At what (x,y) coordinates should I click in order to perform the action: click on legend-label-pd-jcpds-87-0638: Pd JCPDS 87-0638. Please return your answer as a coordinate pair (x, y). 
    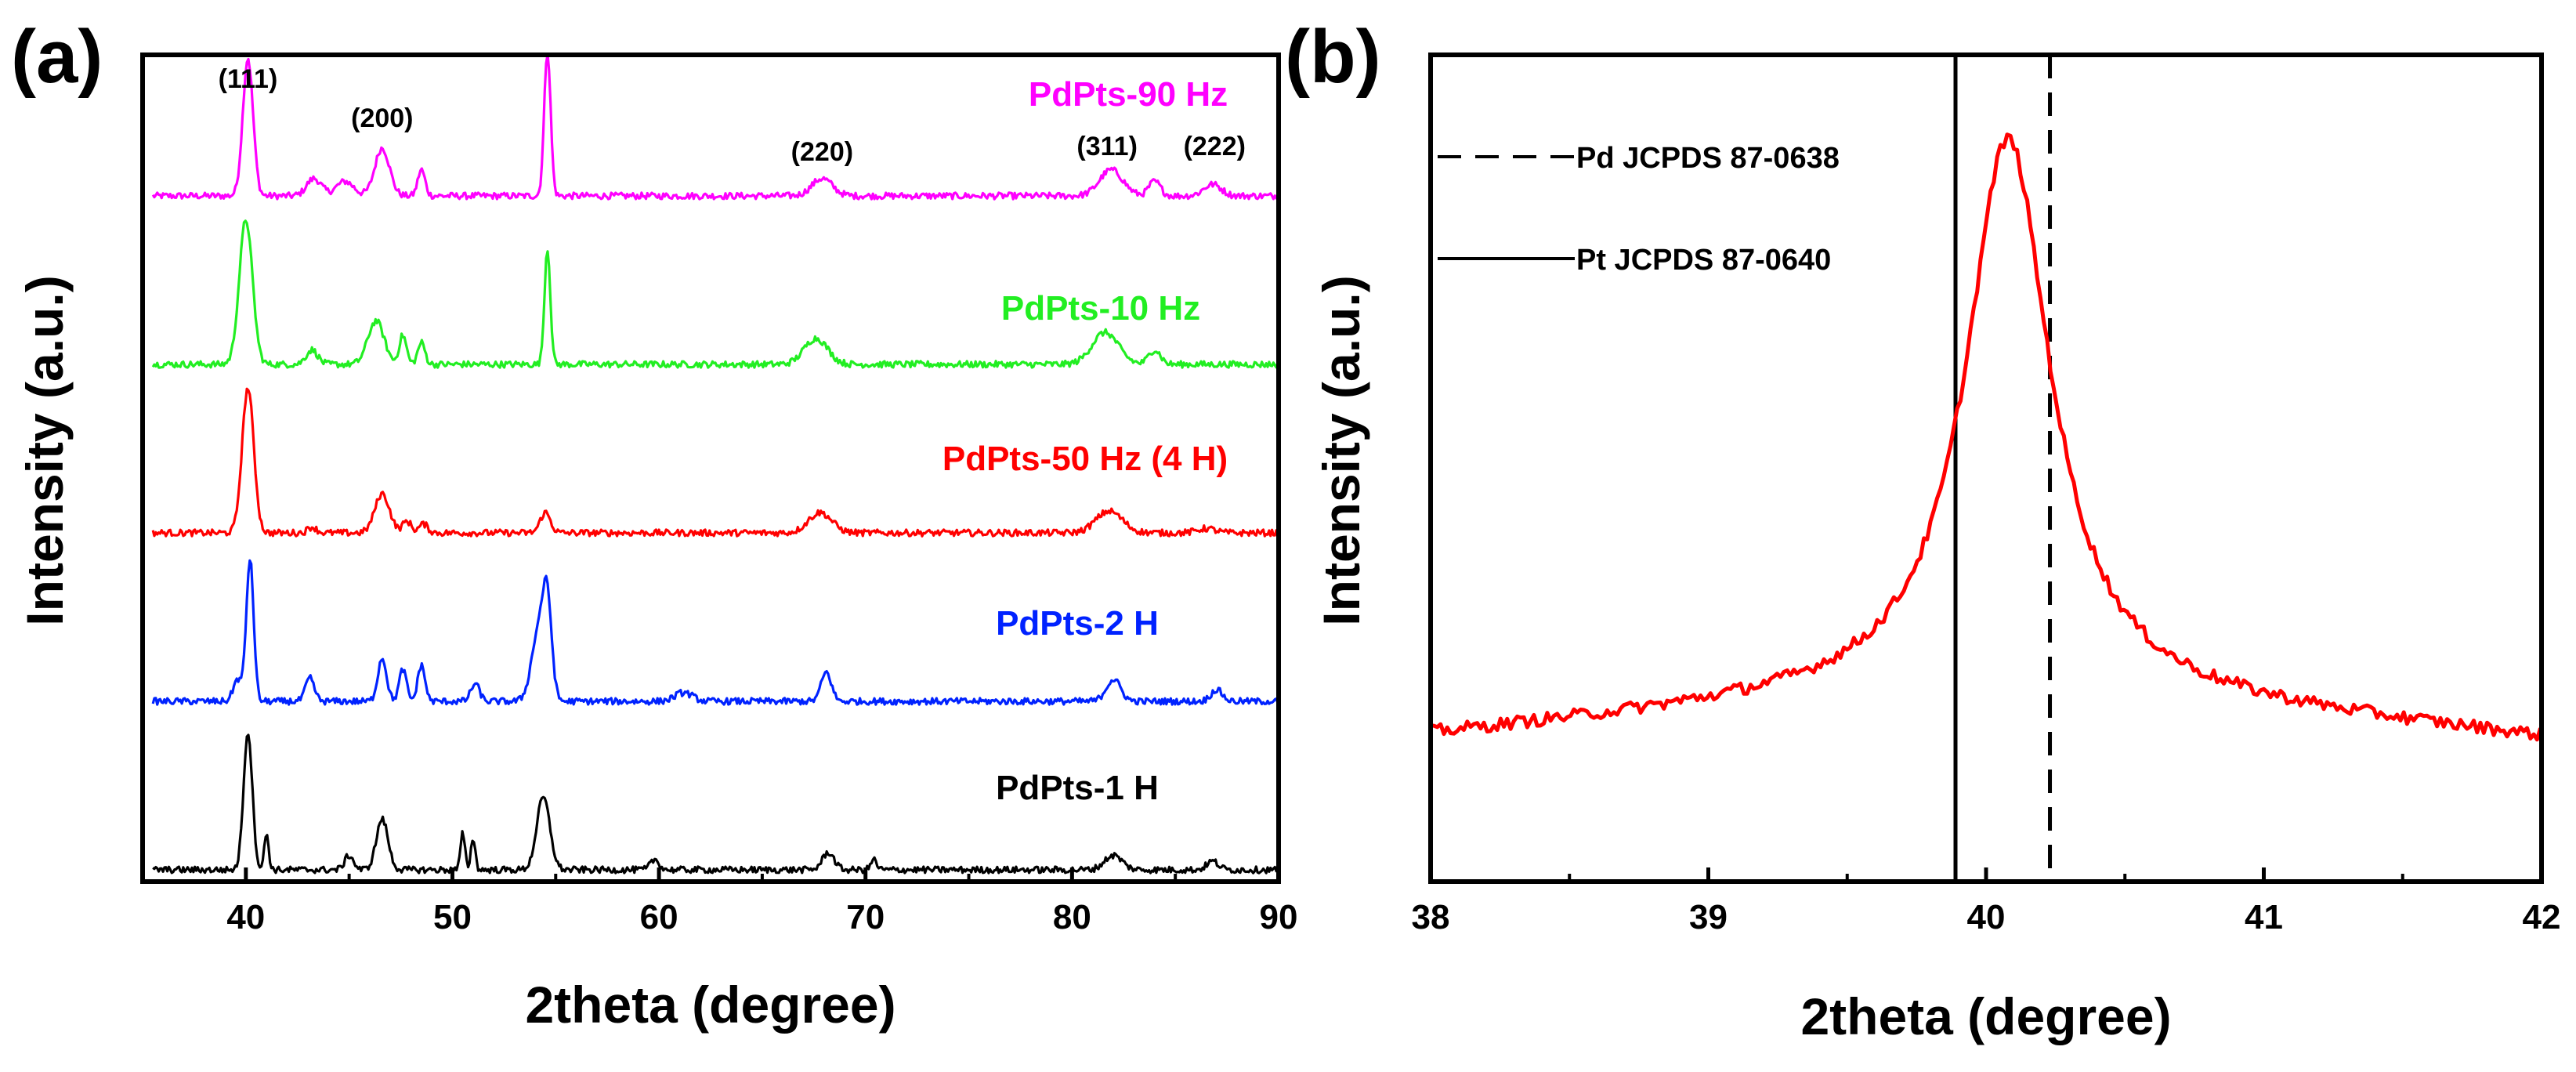
    Looking at the image, I should click on (1708, 158).